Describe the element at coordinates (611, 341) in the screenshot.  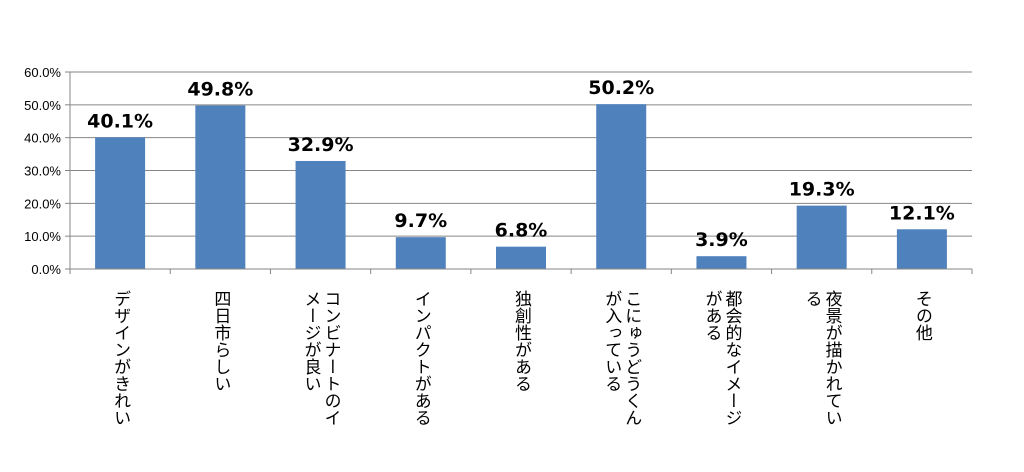
I see `x-tick-label-line: が入っている` at that location.